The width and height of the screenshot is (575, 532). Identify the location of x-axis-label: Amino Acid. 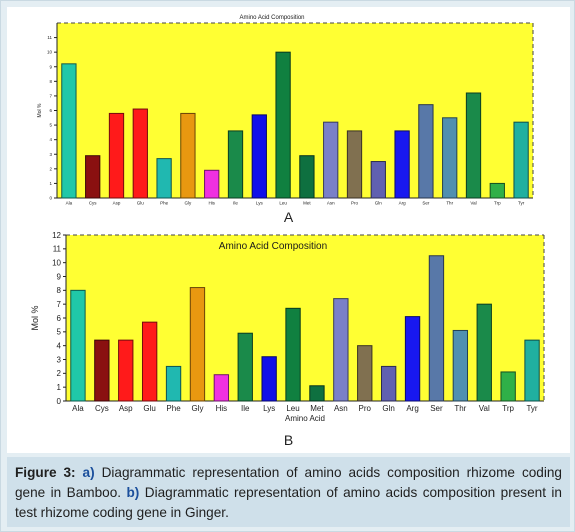
(305, 418).